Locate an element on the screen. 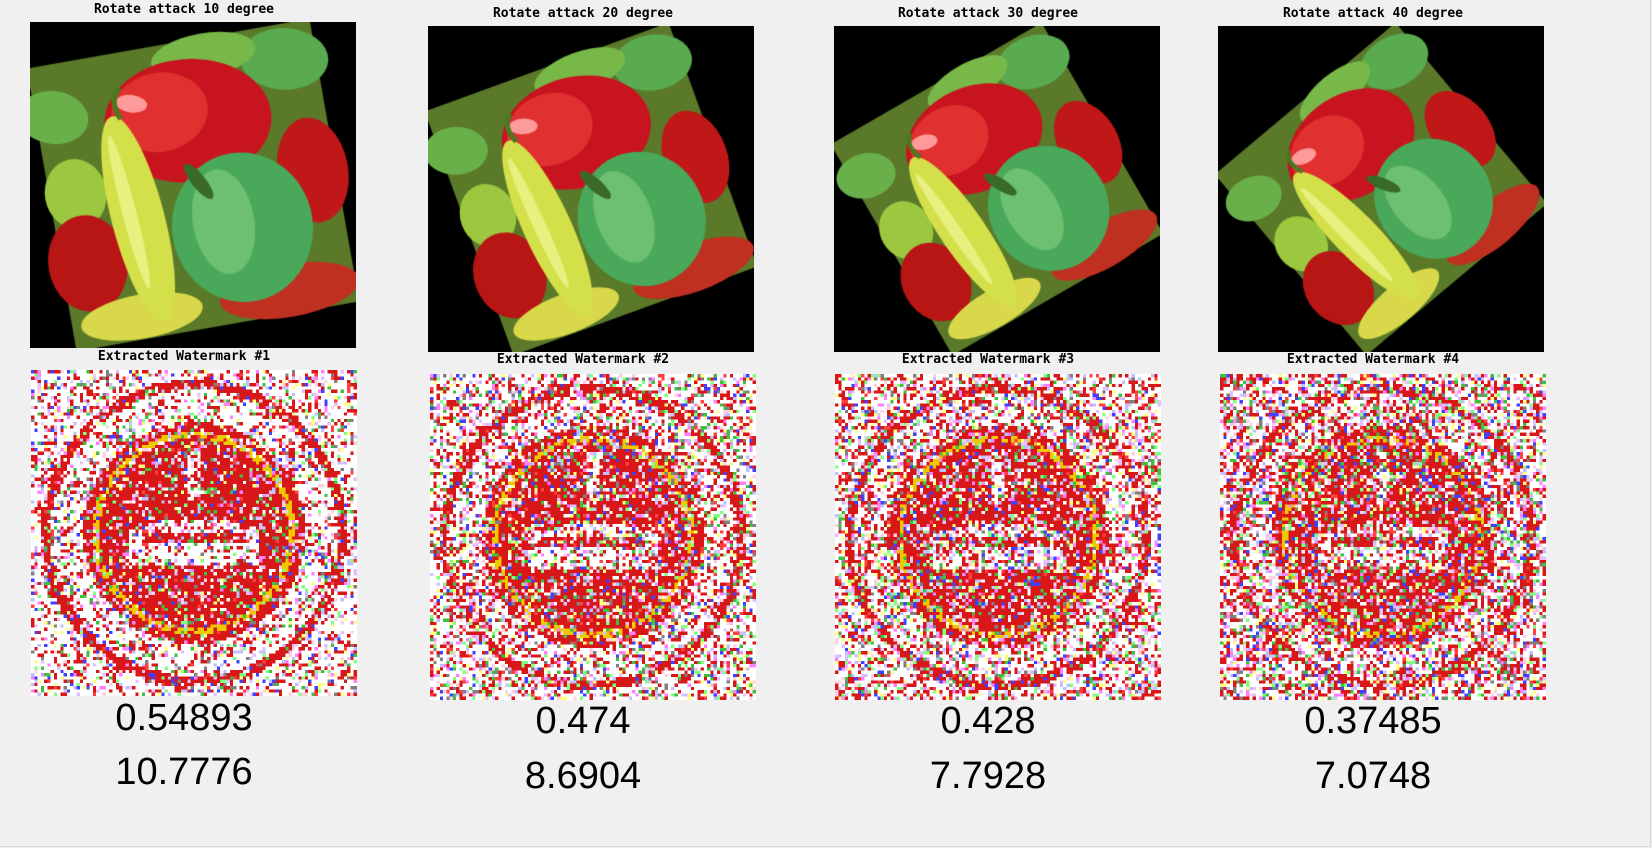  watermark-title-2: Extracted Watermark #2 is located at coordinates (583, 359).